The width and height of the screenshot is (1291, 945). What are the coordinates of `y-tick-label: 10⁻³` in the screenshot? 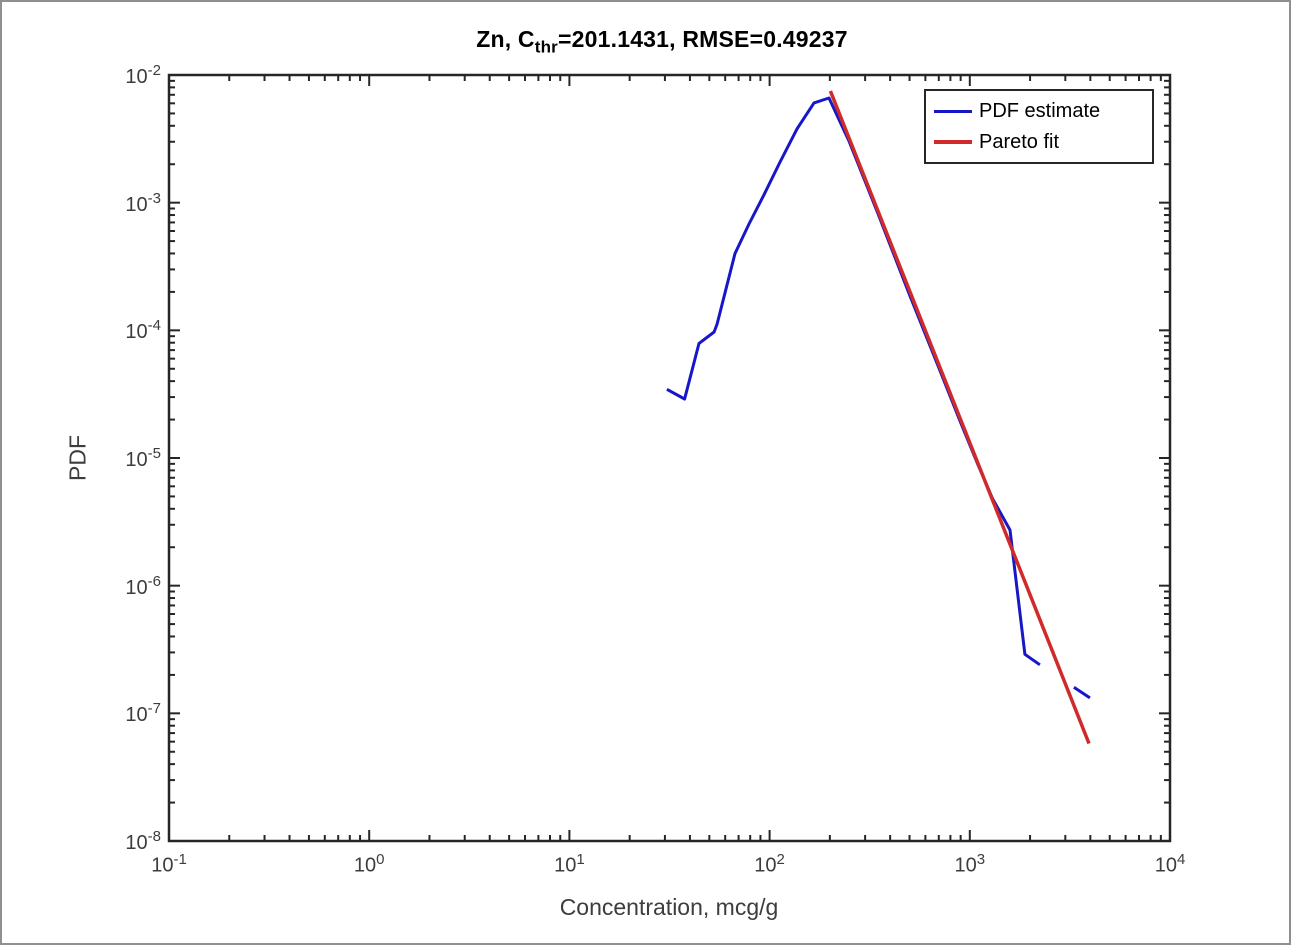 It's located at (143, 202).